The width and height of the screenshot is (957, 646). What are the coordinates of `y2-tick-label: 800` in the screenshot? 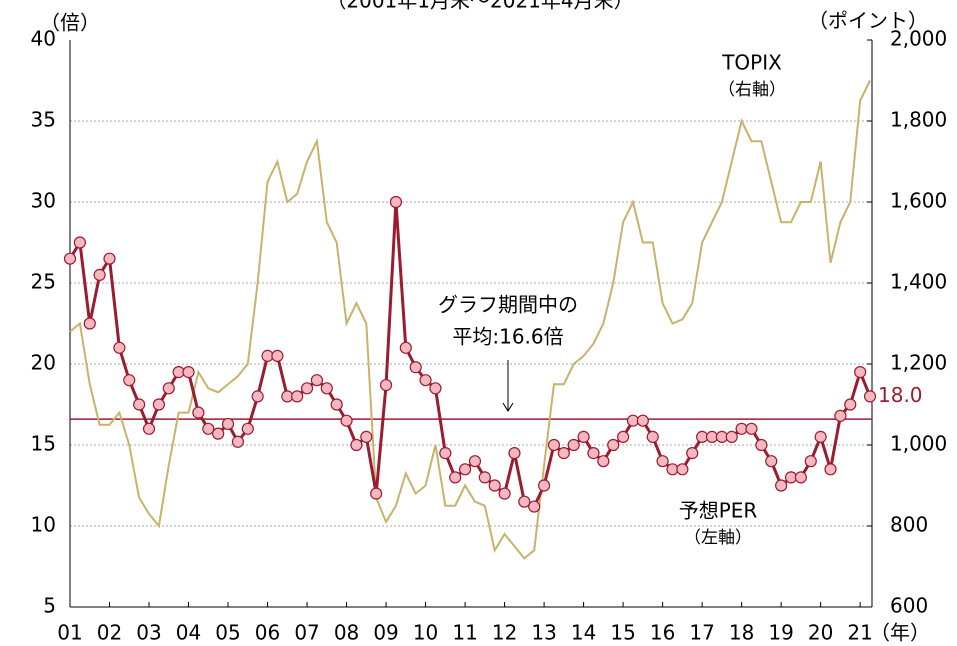 It's located at (909, 525).